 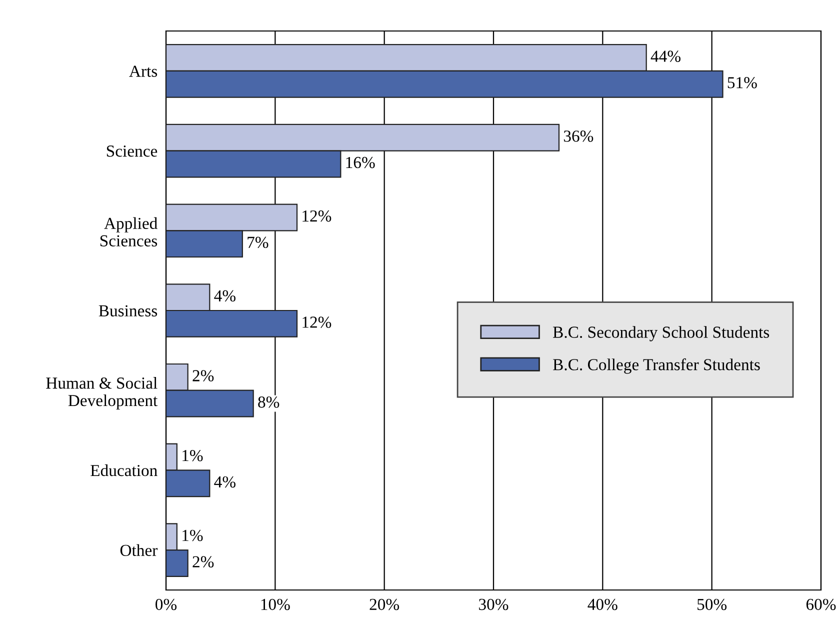 I want to click on x-tick-label: 30%, so click(x=493, y=604).